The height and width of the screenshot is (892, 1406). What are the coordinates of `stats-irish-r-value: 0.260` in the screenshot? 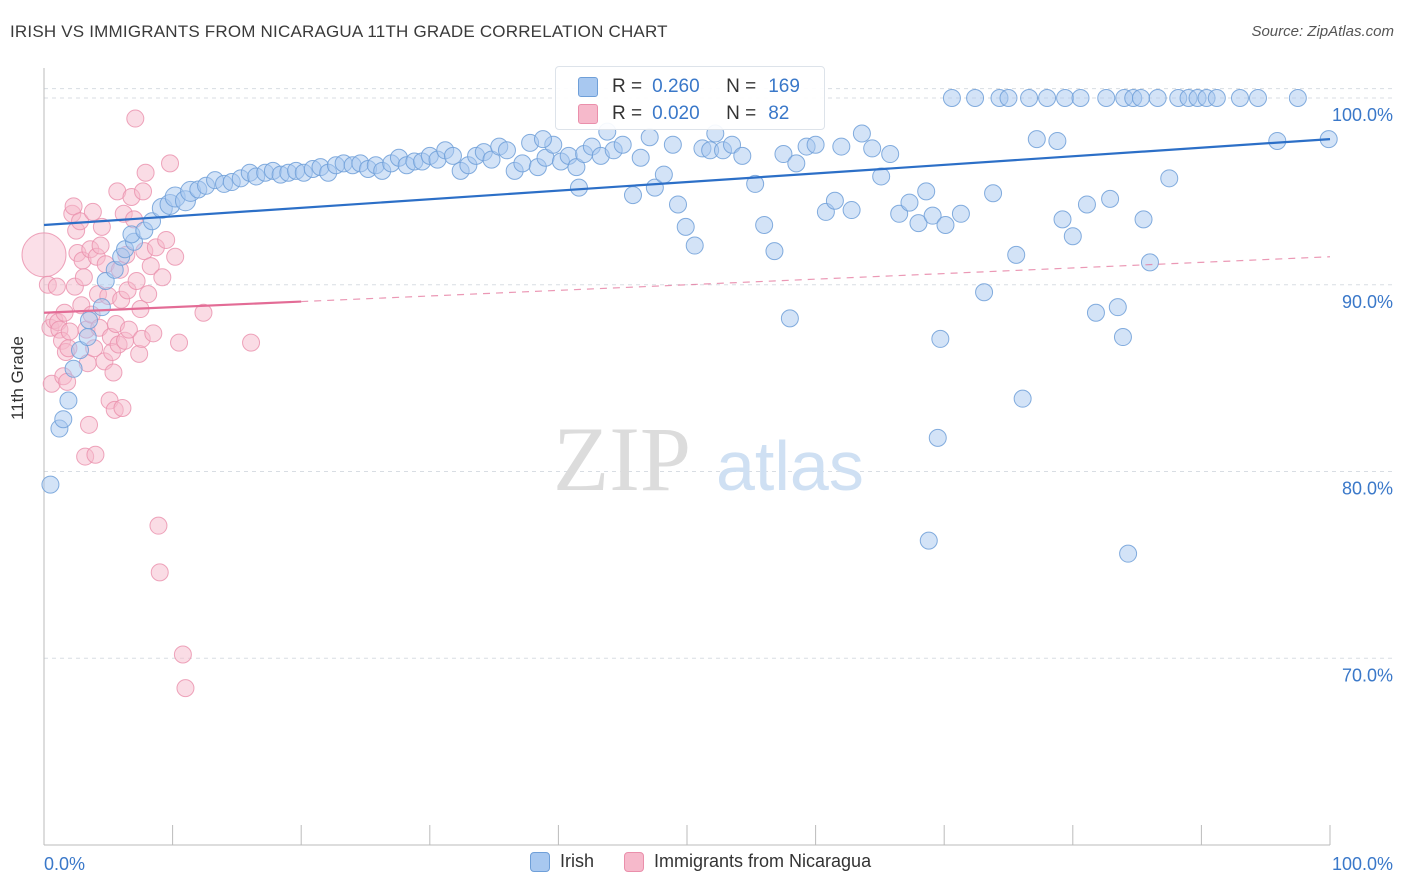 It's located at (676, 86).